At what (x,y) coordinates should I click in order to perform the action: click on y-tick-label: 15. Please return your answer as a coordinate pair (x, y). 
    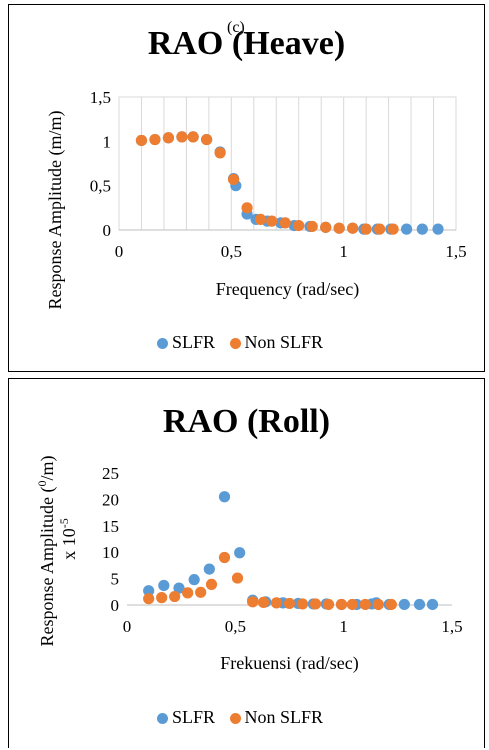
    Looking at the image, I should click on (110, 526).